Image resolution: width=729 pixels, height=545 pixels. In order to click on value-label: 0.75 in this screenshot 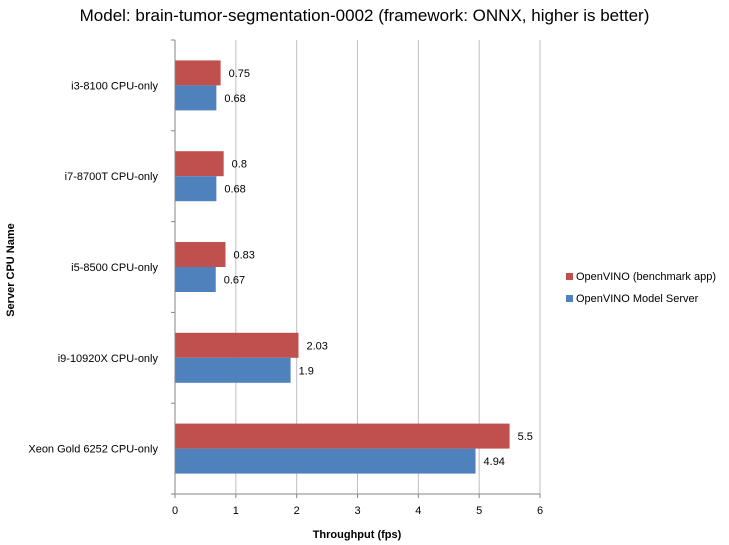, I will do `click(239, 74)`.